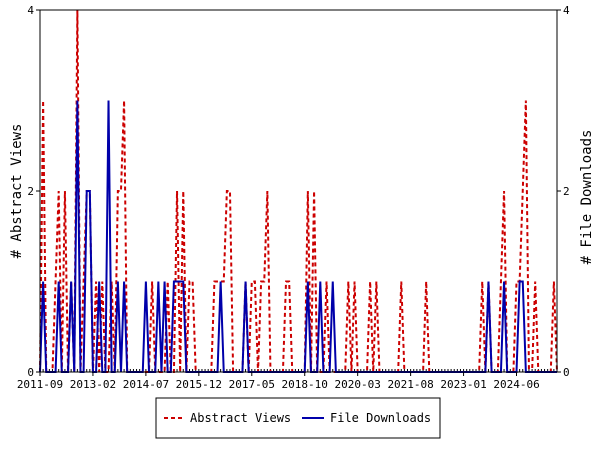 This screenshot has height=450, width=600. What do you see at coordinates (357, 384) in the screenshot?
I see `x-tick-label: 2020-03` at bounding box center [357, 384].